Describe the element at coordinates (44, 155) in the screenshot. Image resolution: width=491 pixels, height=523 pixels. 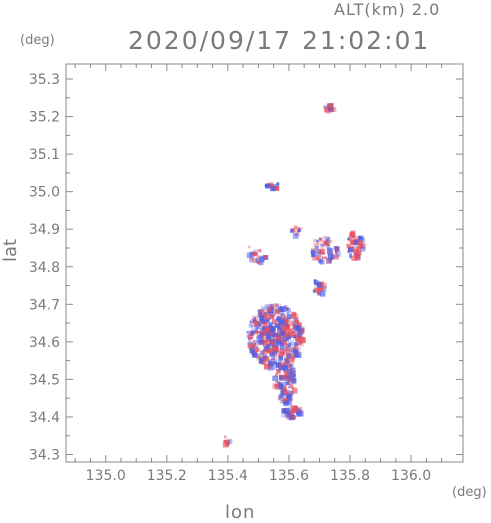
I see `y-tick-label: 35.1` at that location.